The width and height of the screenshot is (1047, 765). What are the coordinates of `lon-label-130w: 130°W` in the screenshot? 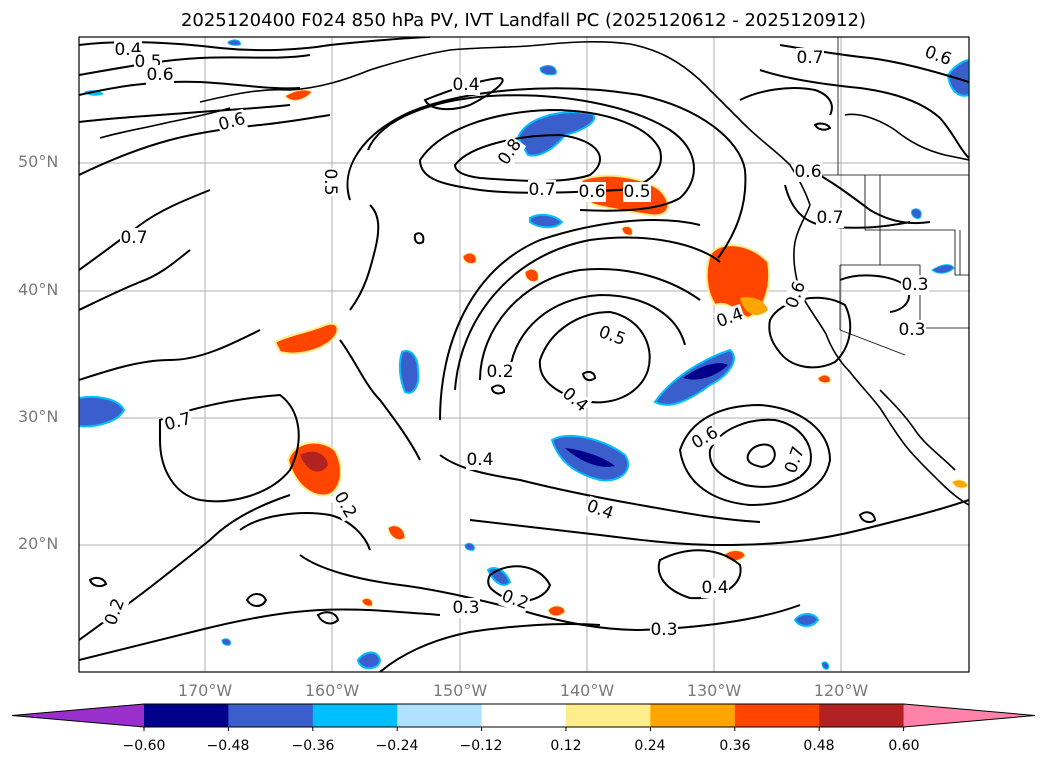 It's located at (714, 690).